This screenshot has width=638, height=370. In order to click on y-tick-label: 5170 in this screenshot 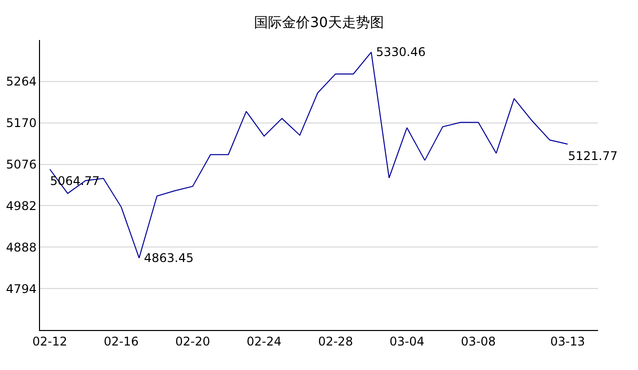, I will do `click(21, 123)`.